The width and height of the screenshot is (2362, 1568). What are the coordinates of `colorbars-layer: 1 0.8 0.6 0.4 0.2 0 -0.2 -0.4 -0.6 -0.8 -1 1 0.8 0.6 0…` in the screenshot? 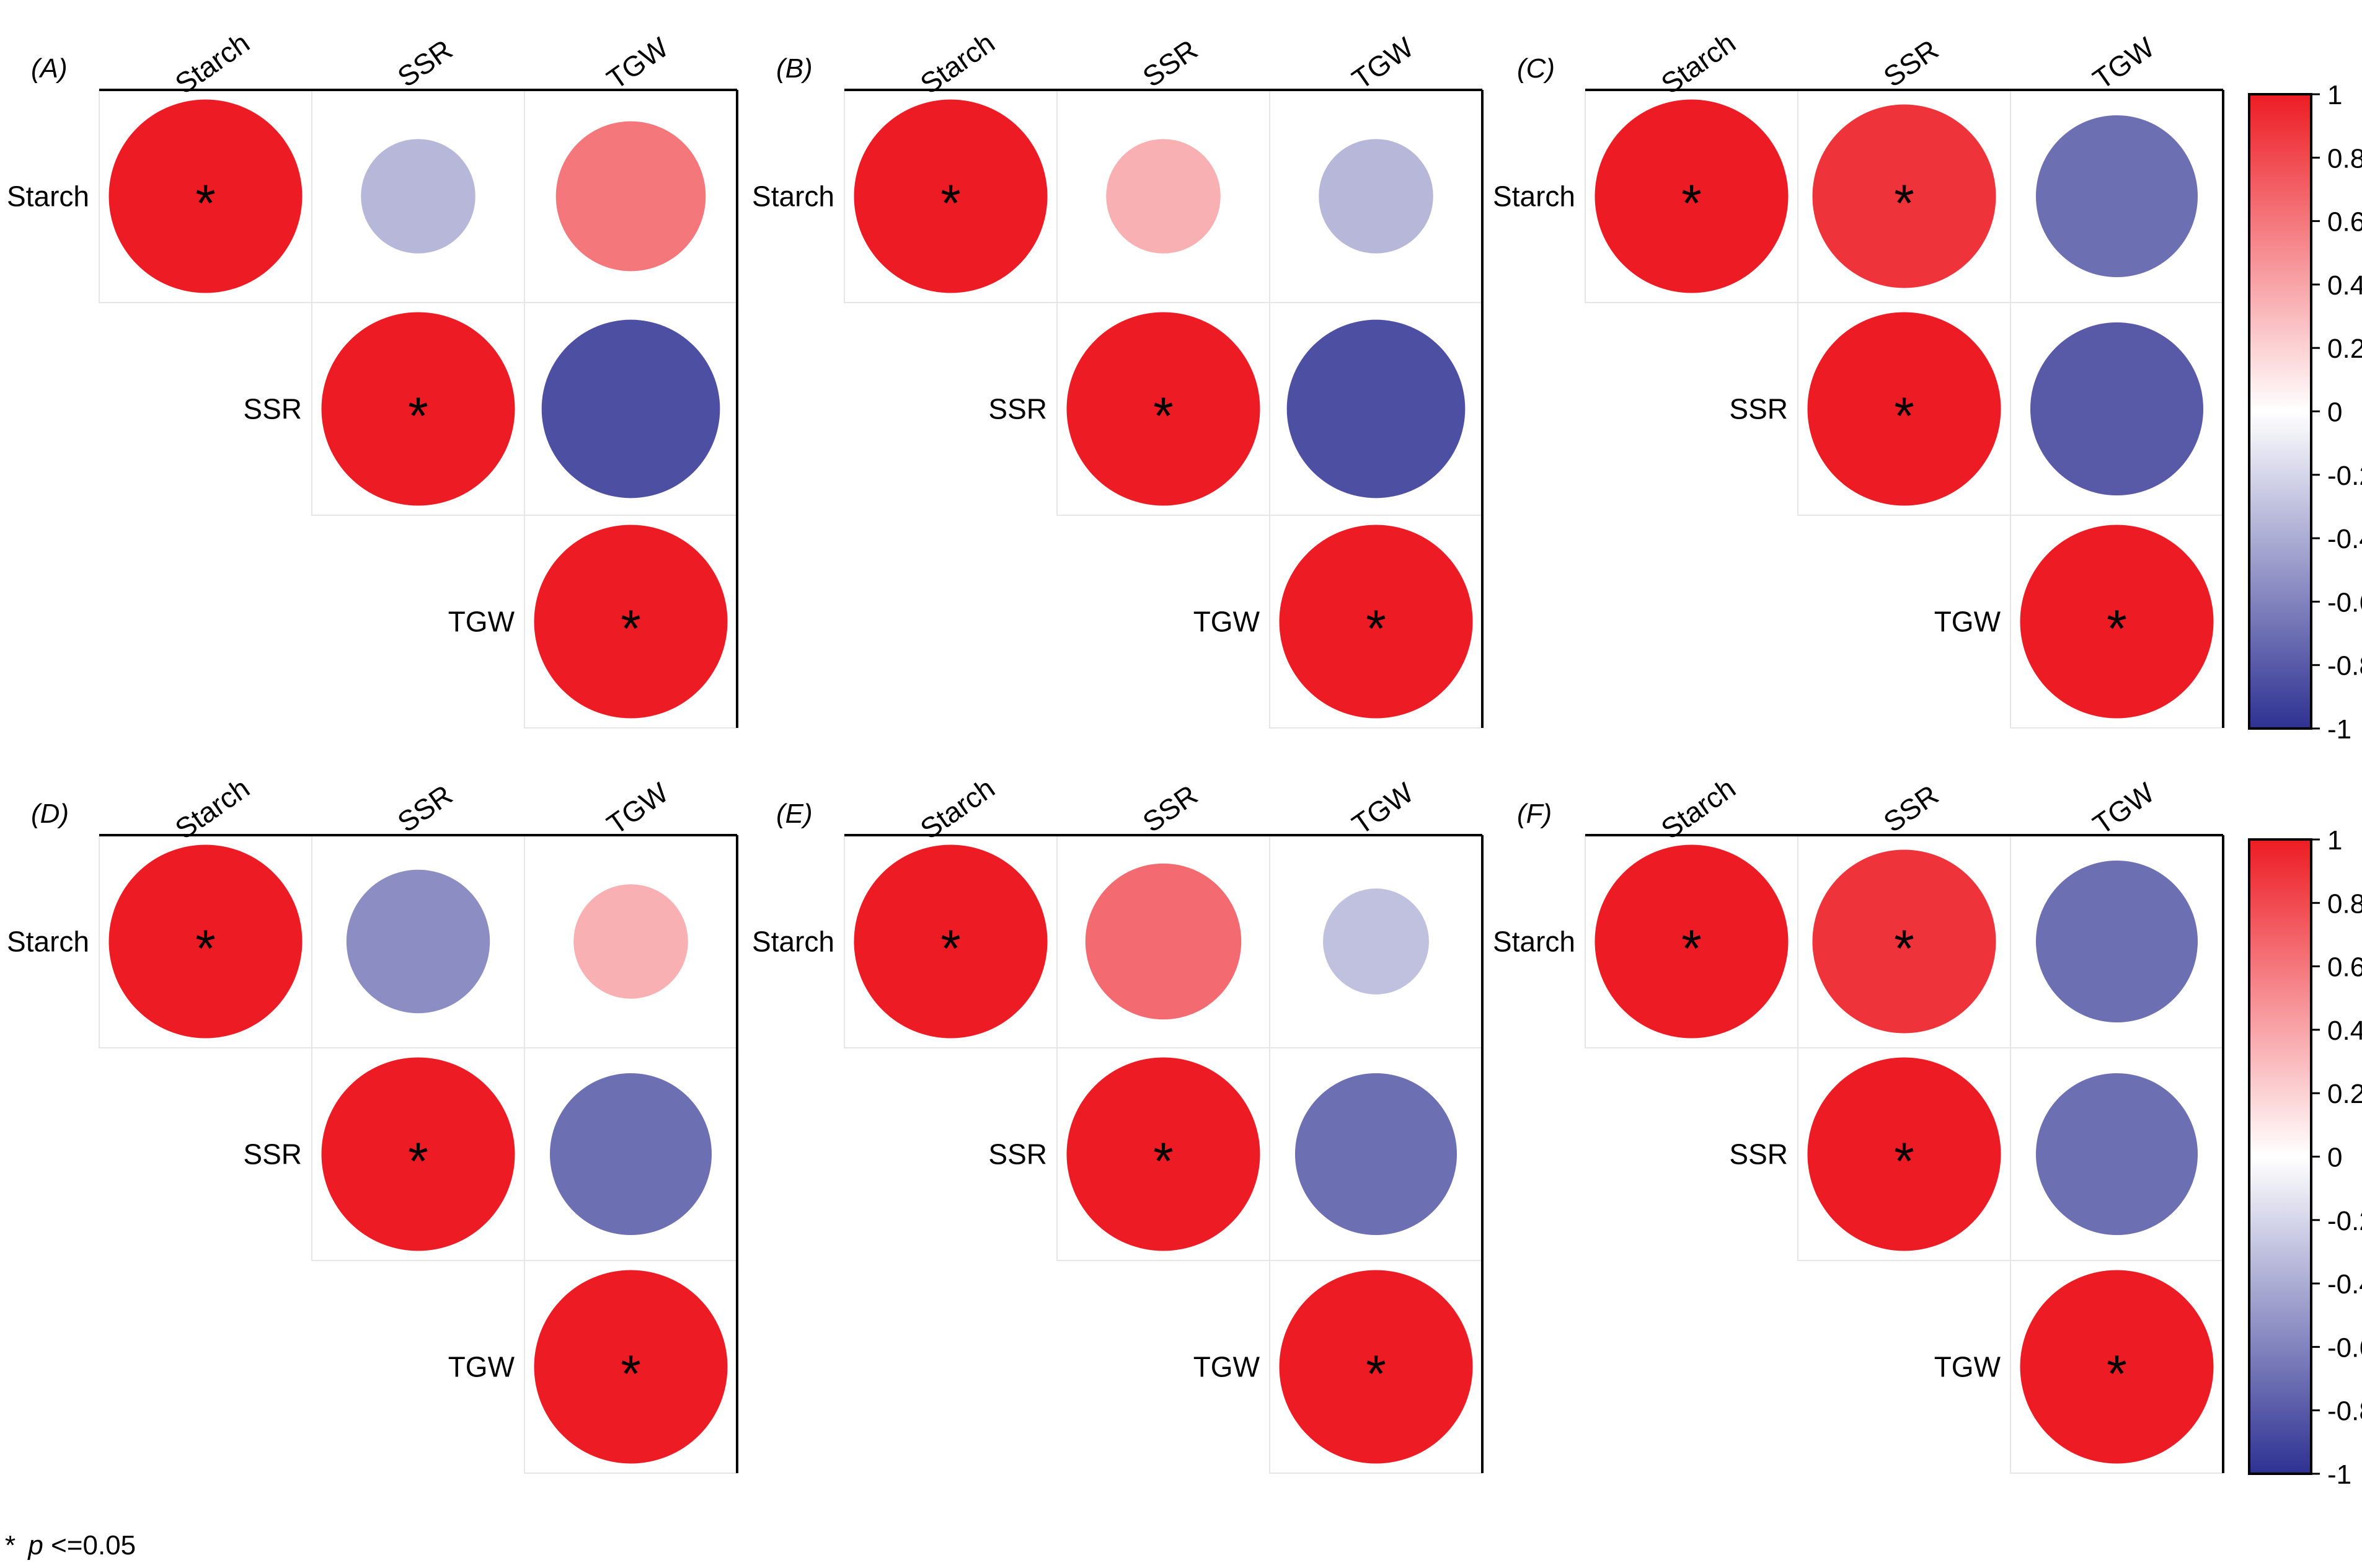 It's located at (2305, 785).